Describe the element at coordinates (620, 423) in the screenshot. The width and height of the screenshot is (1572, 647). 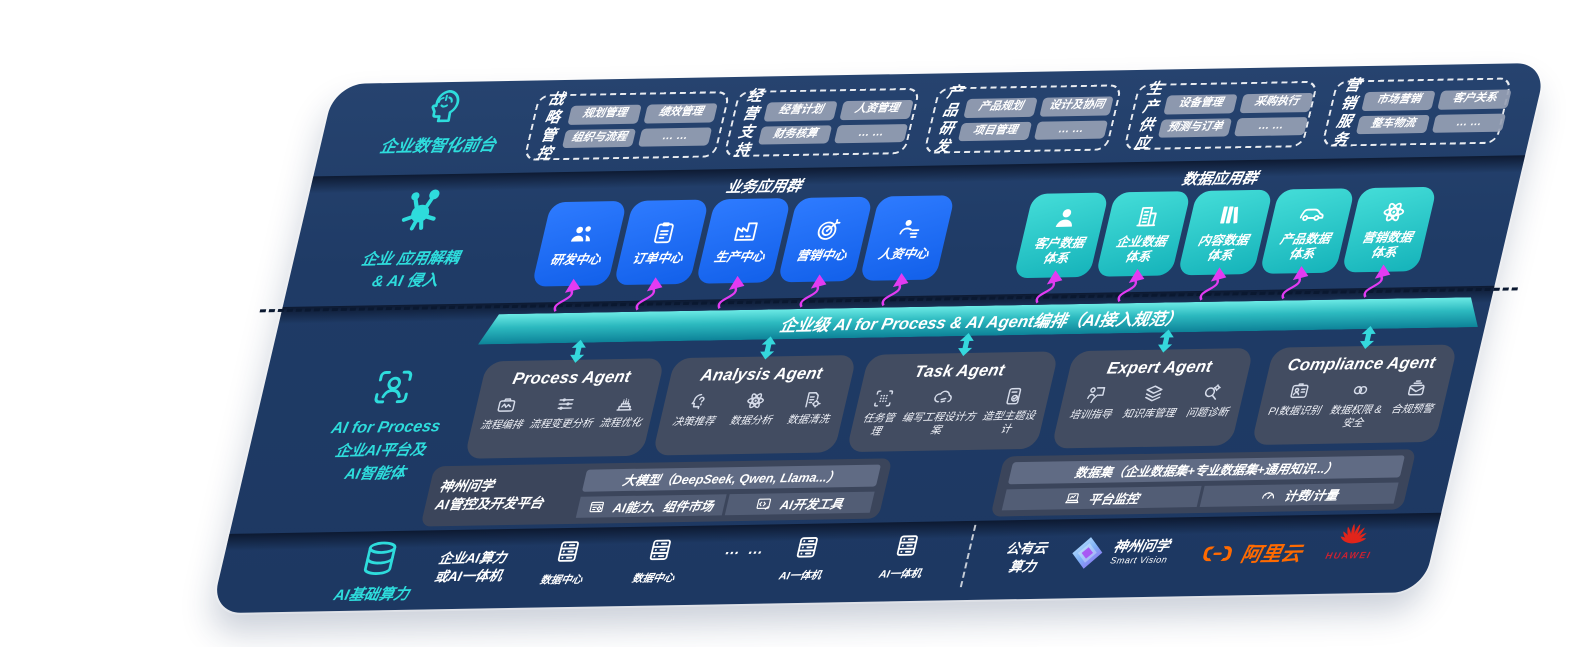
I see `agent-item-label: 流程优化` at that location.